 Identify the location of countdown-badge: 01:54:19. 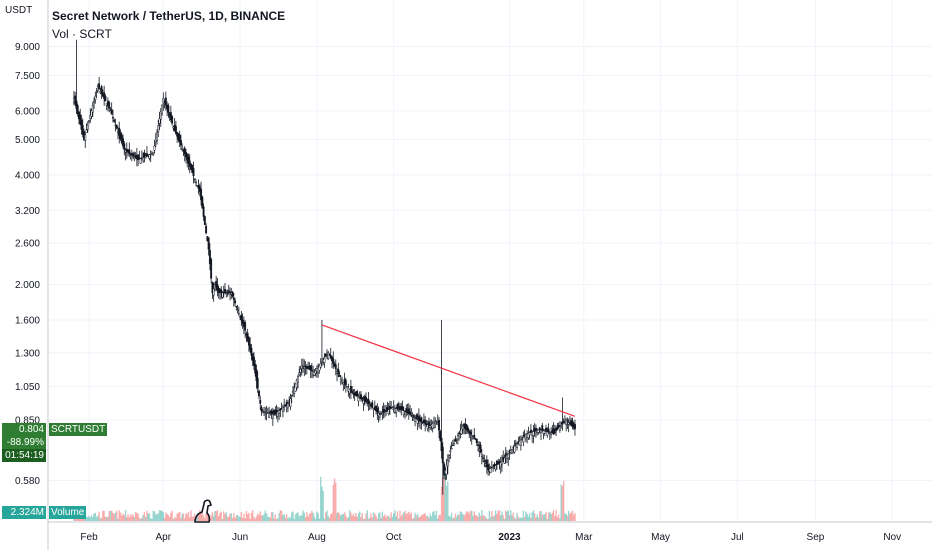
(24, 455).